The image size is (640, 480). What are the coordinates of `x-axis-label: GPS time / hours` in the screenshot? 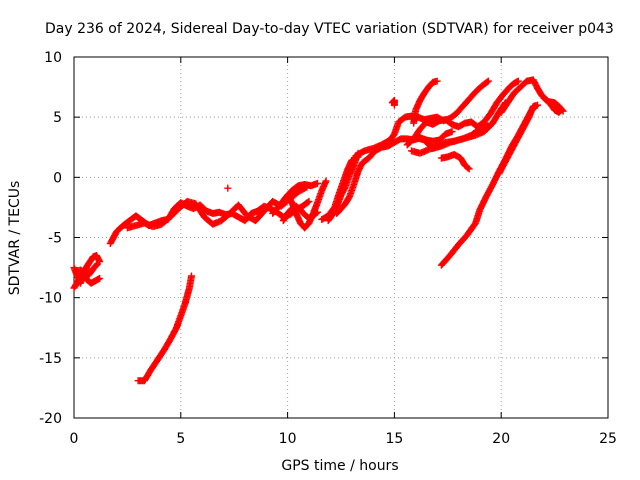 It's located at (339, 466).